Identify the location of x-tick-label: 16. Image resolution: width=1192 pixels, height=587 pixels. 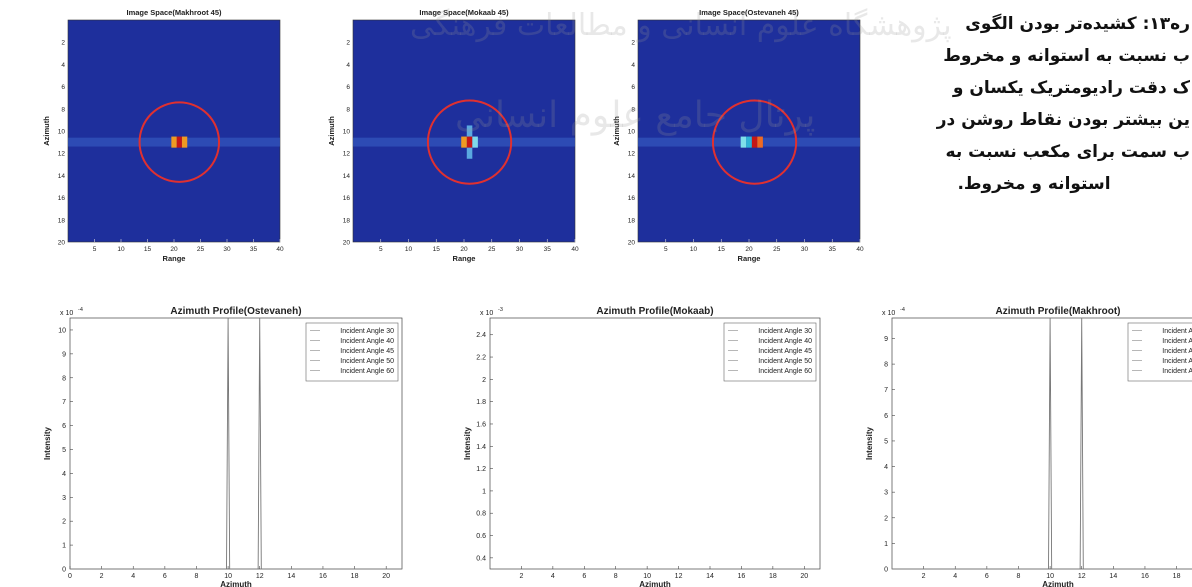
(1145, 576).